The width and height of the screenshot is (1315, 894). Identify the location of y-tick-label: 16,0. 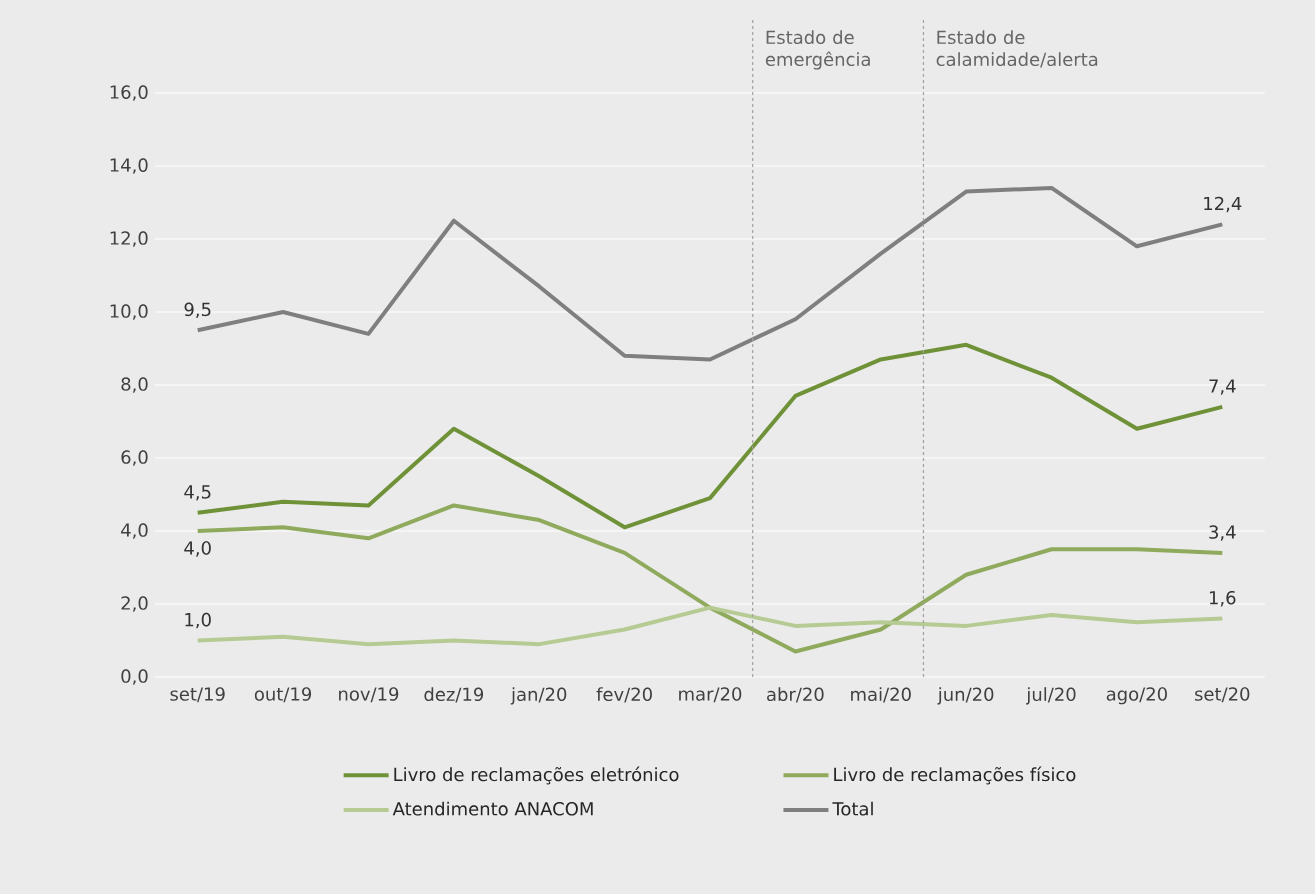
(129, 93).